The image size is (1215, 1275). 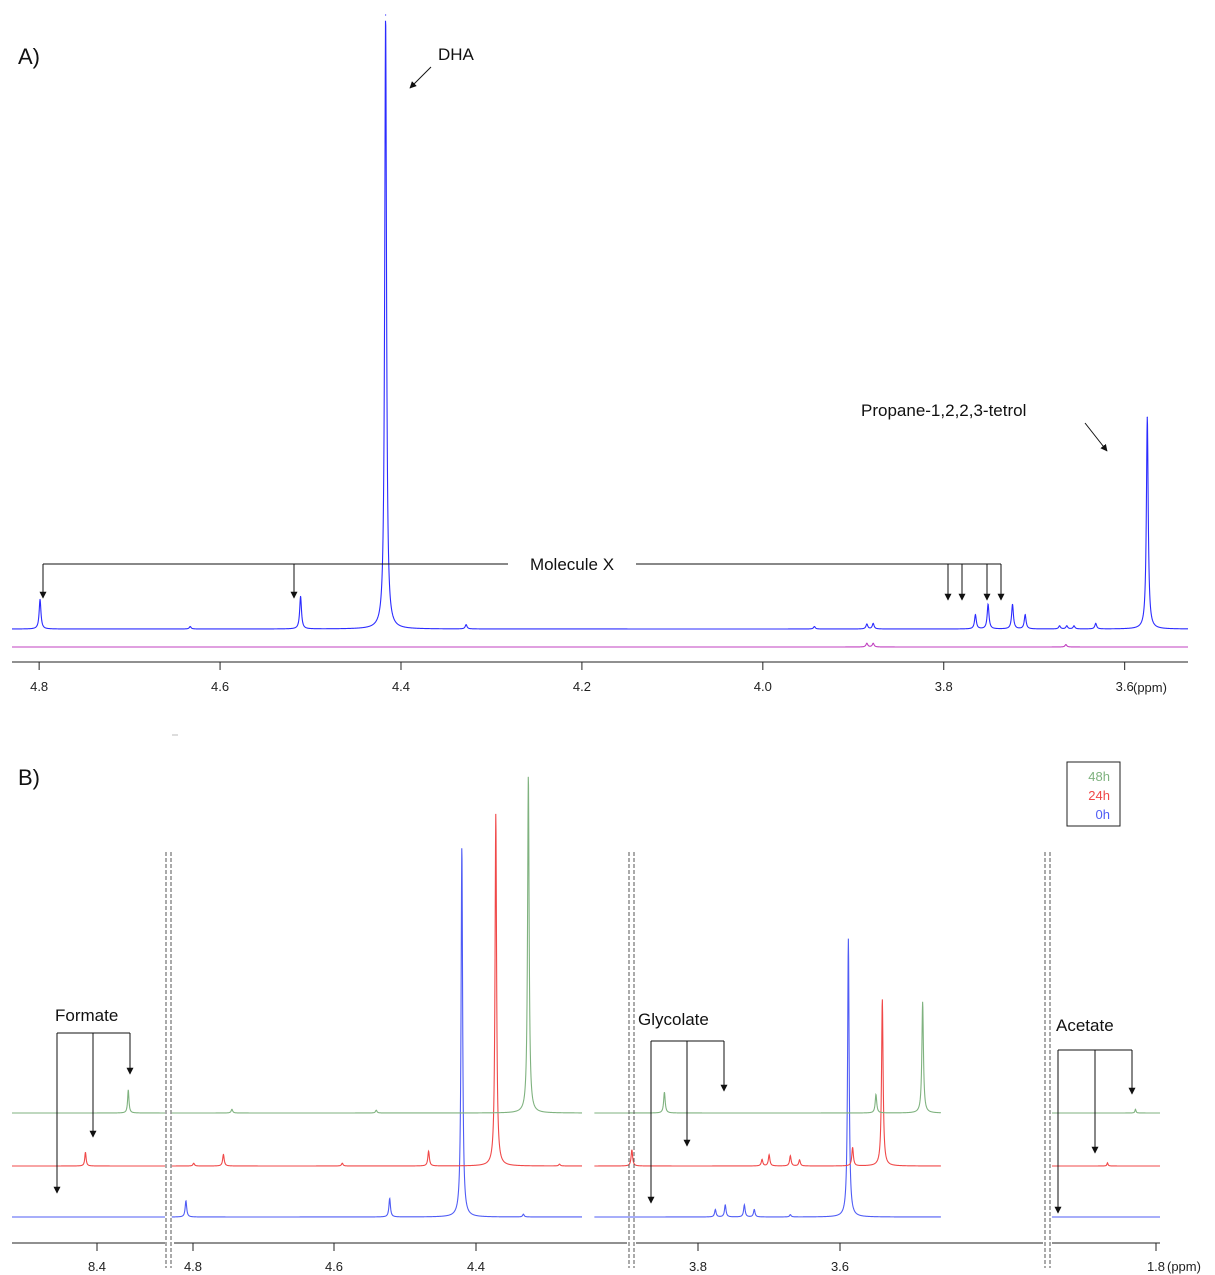 I want to click on panel-b-ticks: 8.4 4.8 4.6 4.4 3.8 3.6 1.8, so click(x=626, y=1258).